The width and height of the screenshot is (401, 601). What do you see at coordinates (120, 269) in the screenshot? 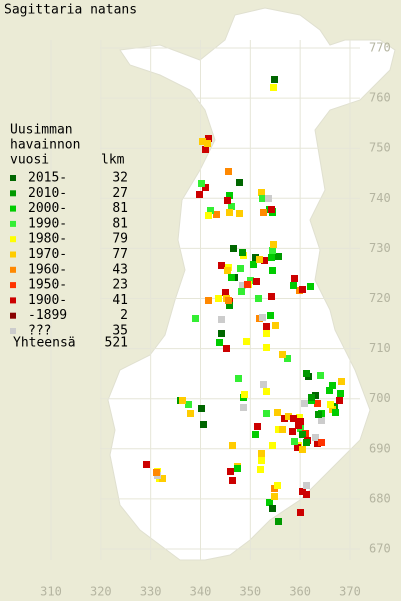
I see `legend-count: 43` at bounding box center [120, 269].